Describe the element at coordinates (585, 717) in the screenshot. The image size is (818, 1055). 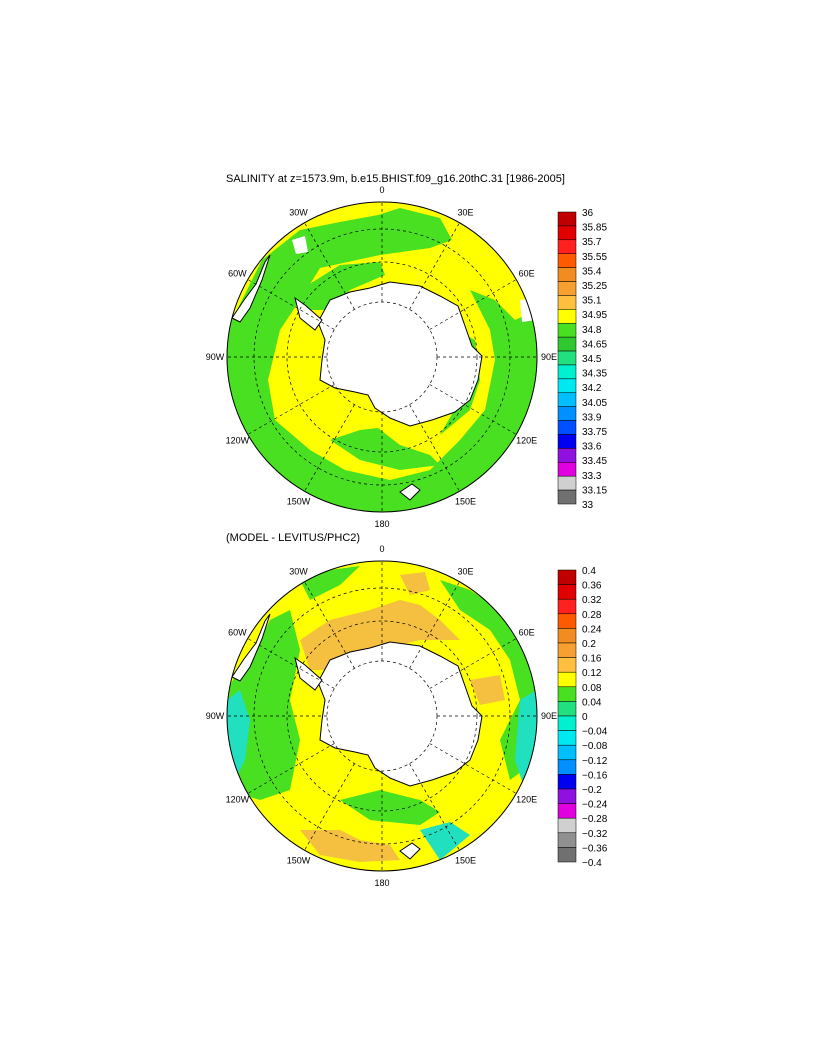
I see `colorbar-label: 0` at that location.